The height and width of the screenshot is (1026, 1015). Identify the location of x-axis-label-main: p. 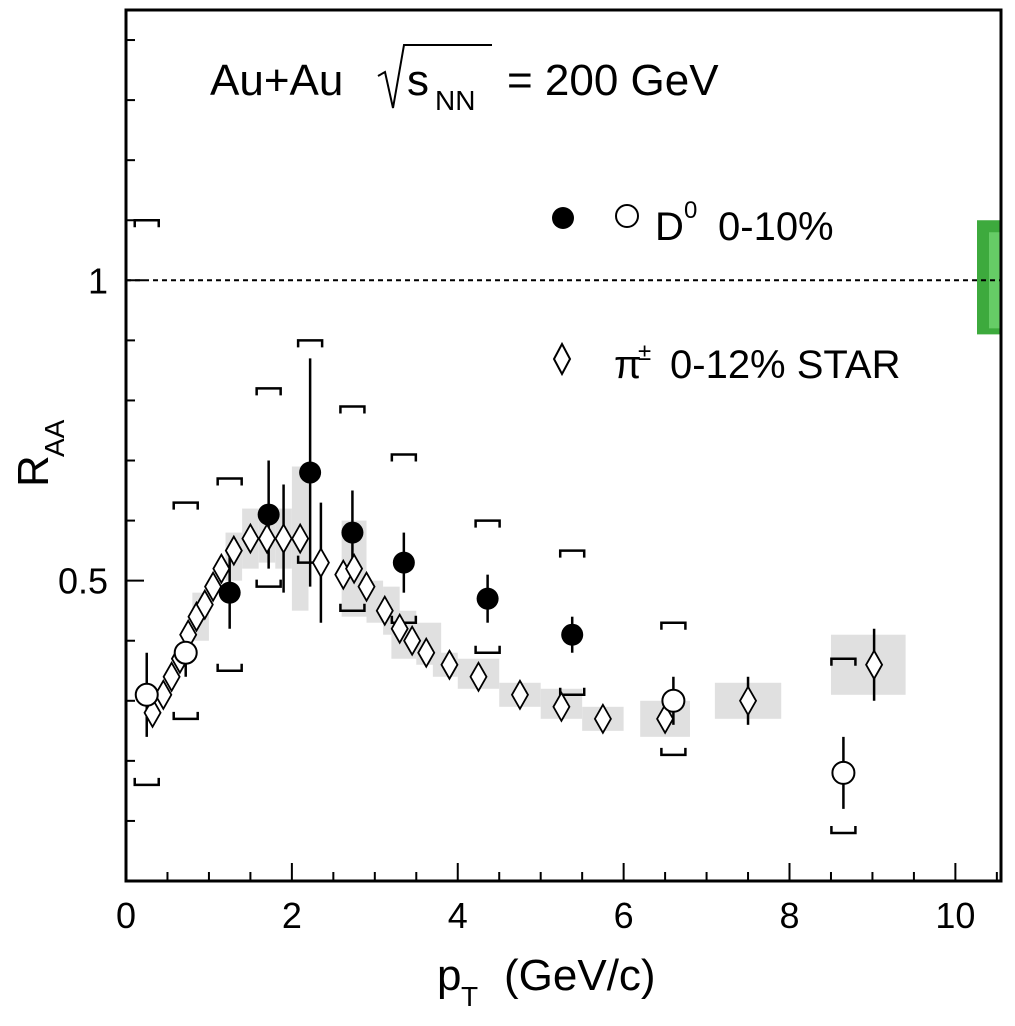
(449, 975).